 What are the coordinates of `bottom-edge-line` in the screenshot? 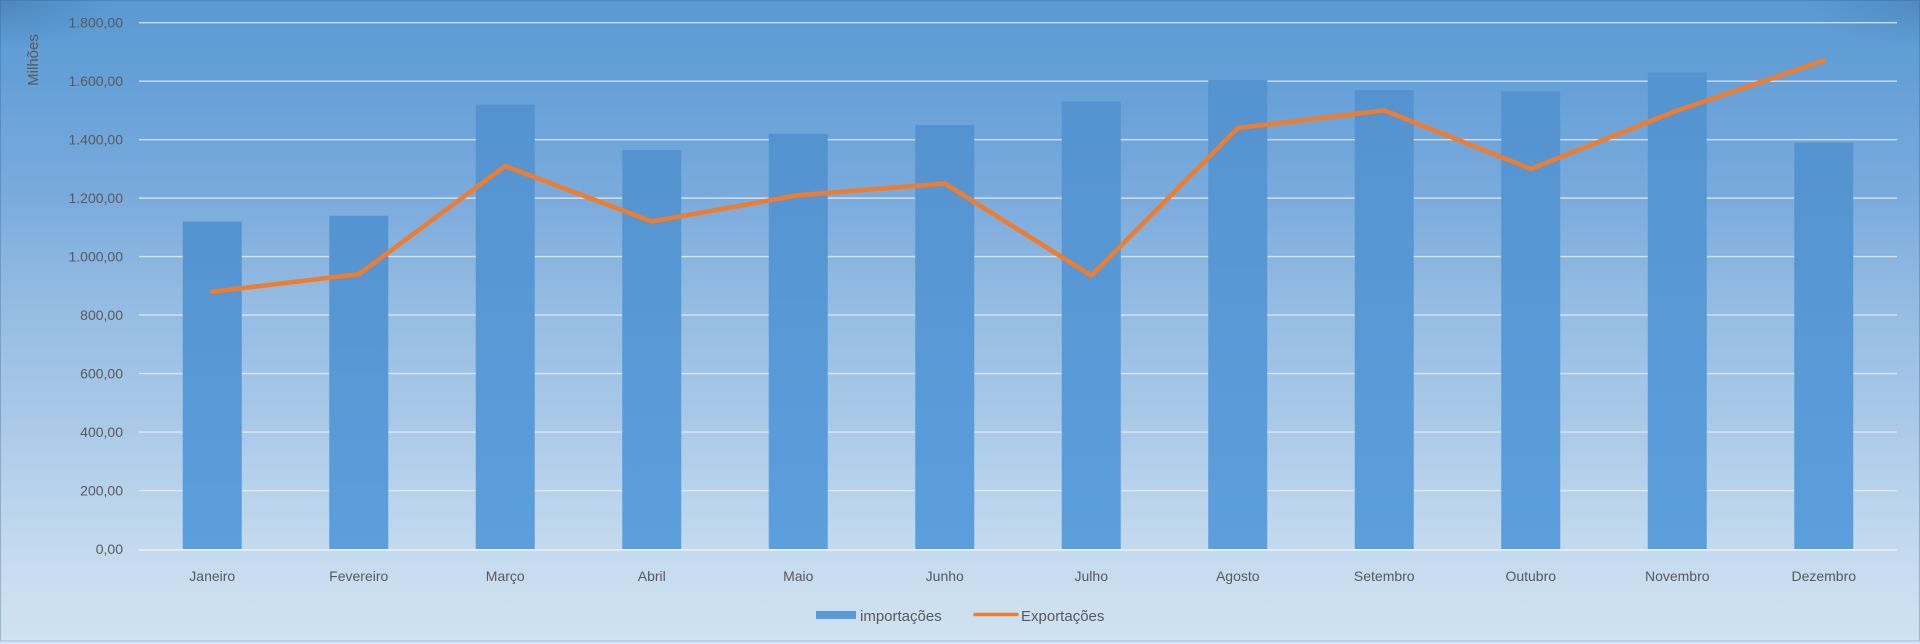 It's located at (960, 641).